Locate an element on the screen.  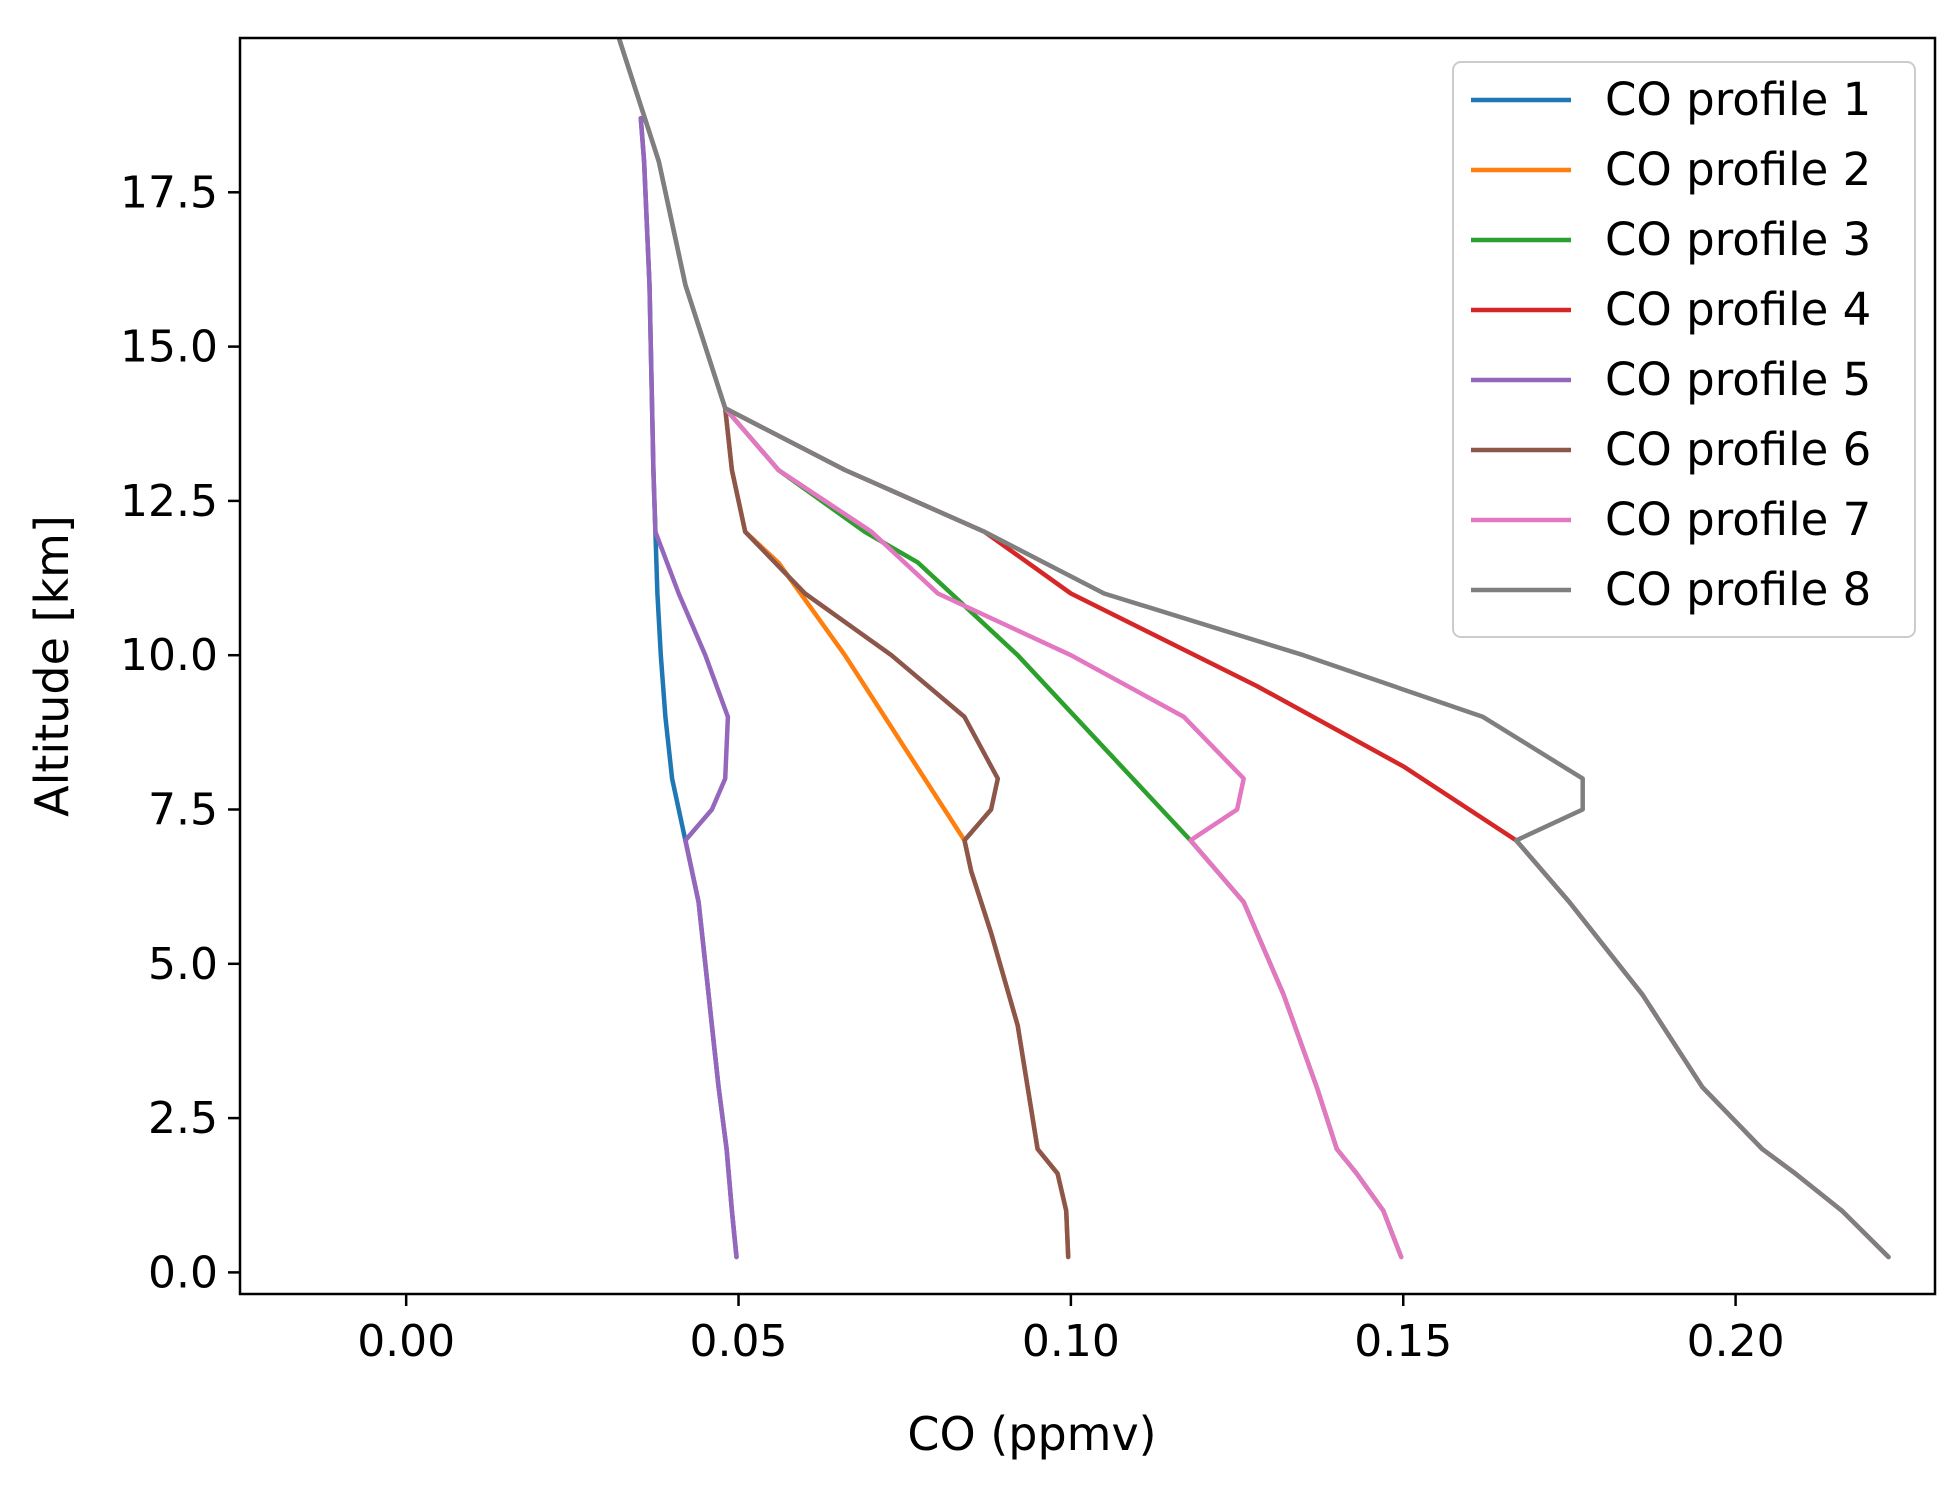
y-tick-label: 0.0 is located at coordinates (183, 1272).